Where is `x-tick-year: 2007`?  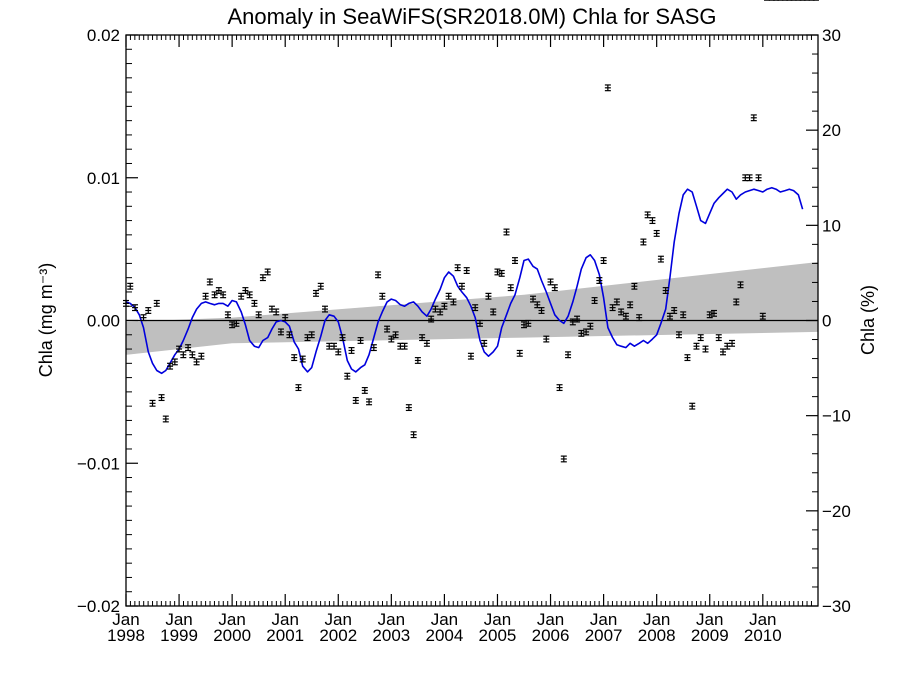
x-tick-year: 2007 is located at coordinates (604, 635).